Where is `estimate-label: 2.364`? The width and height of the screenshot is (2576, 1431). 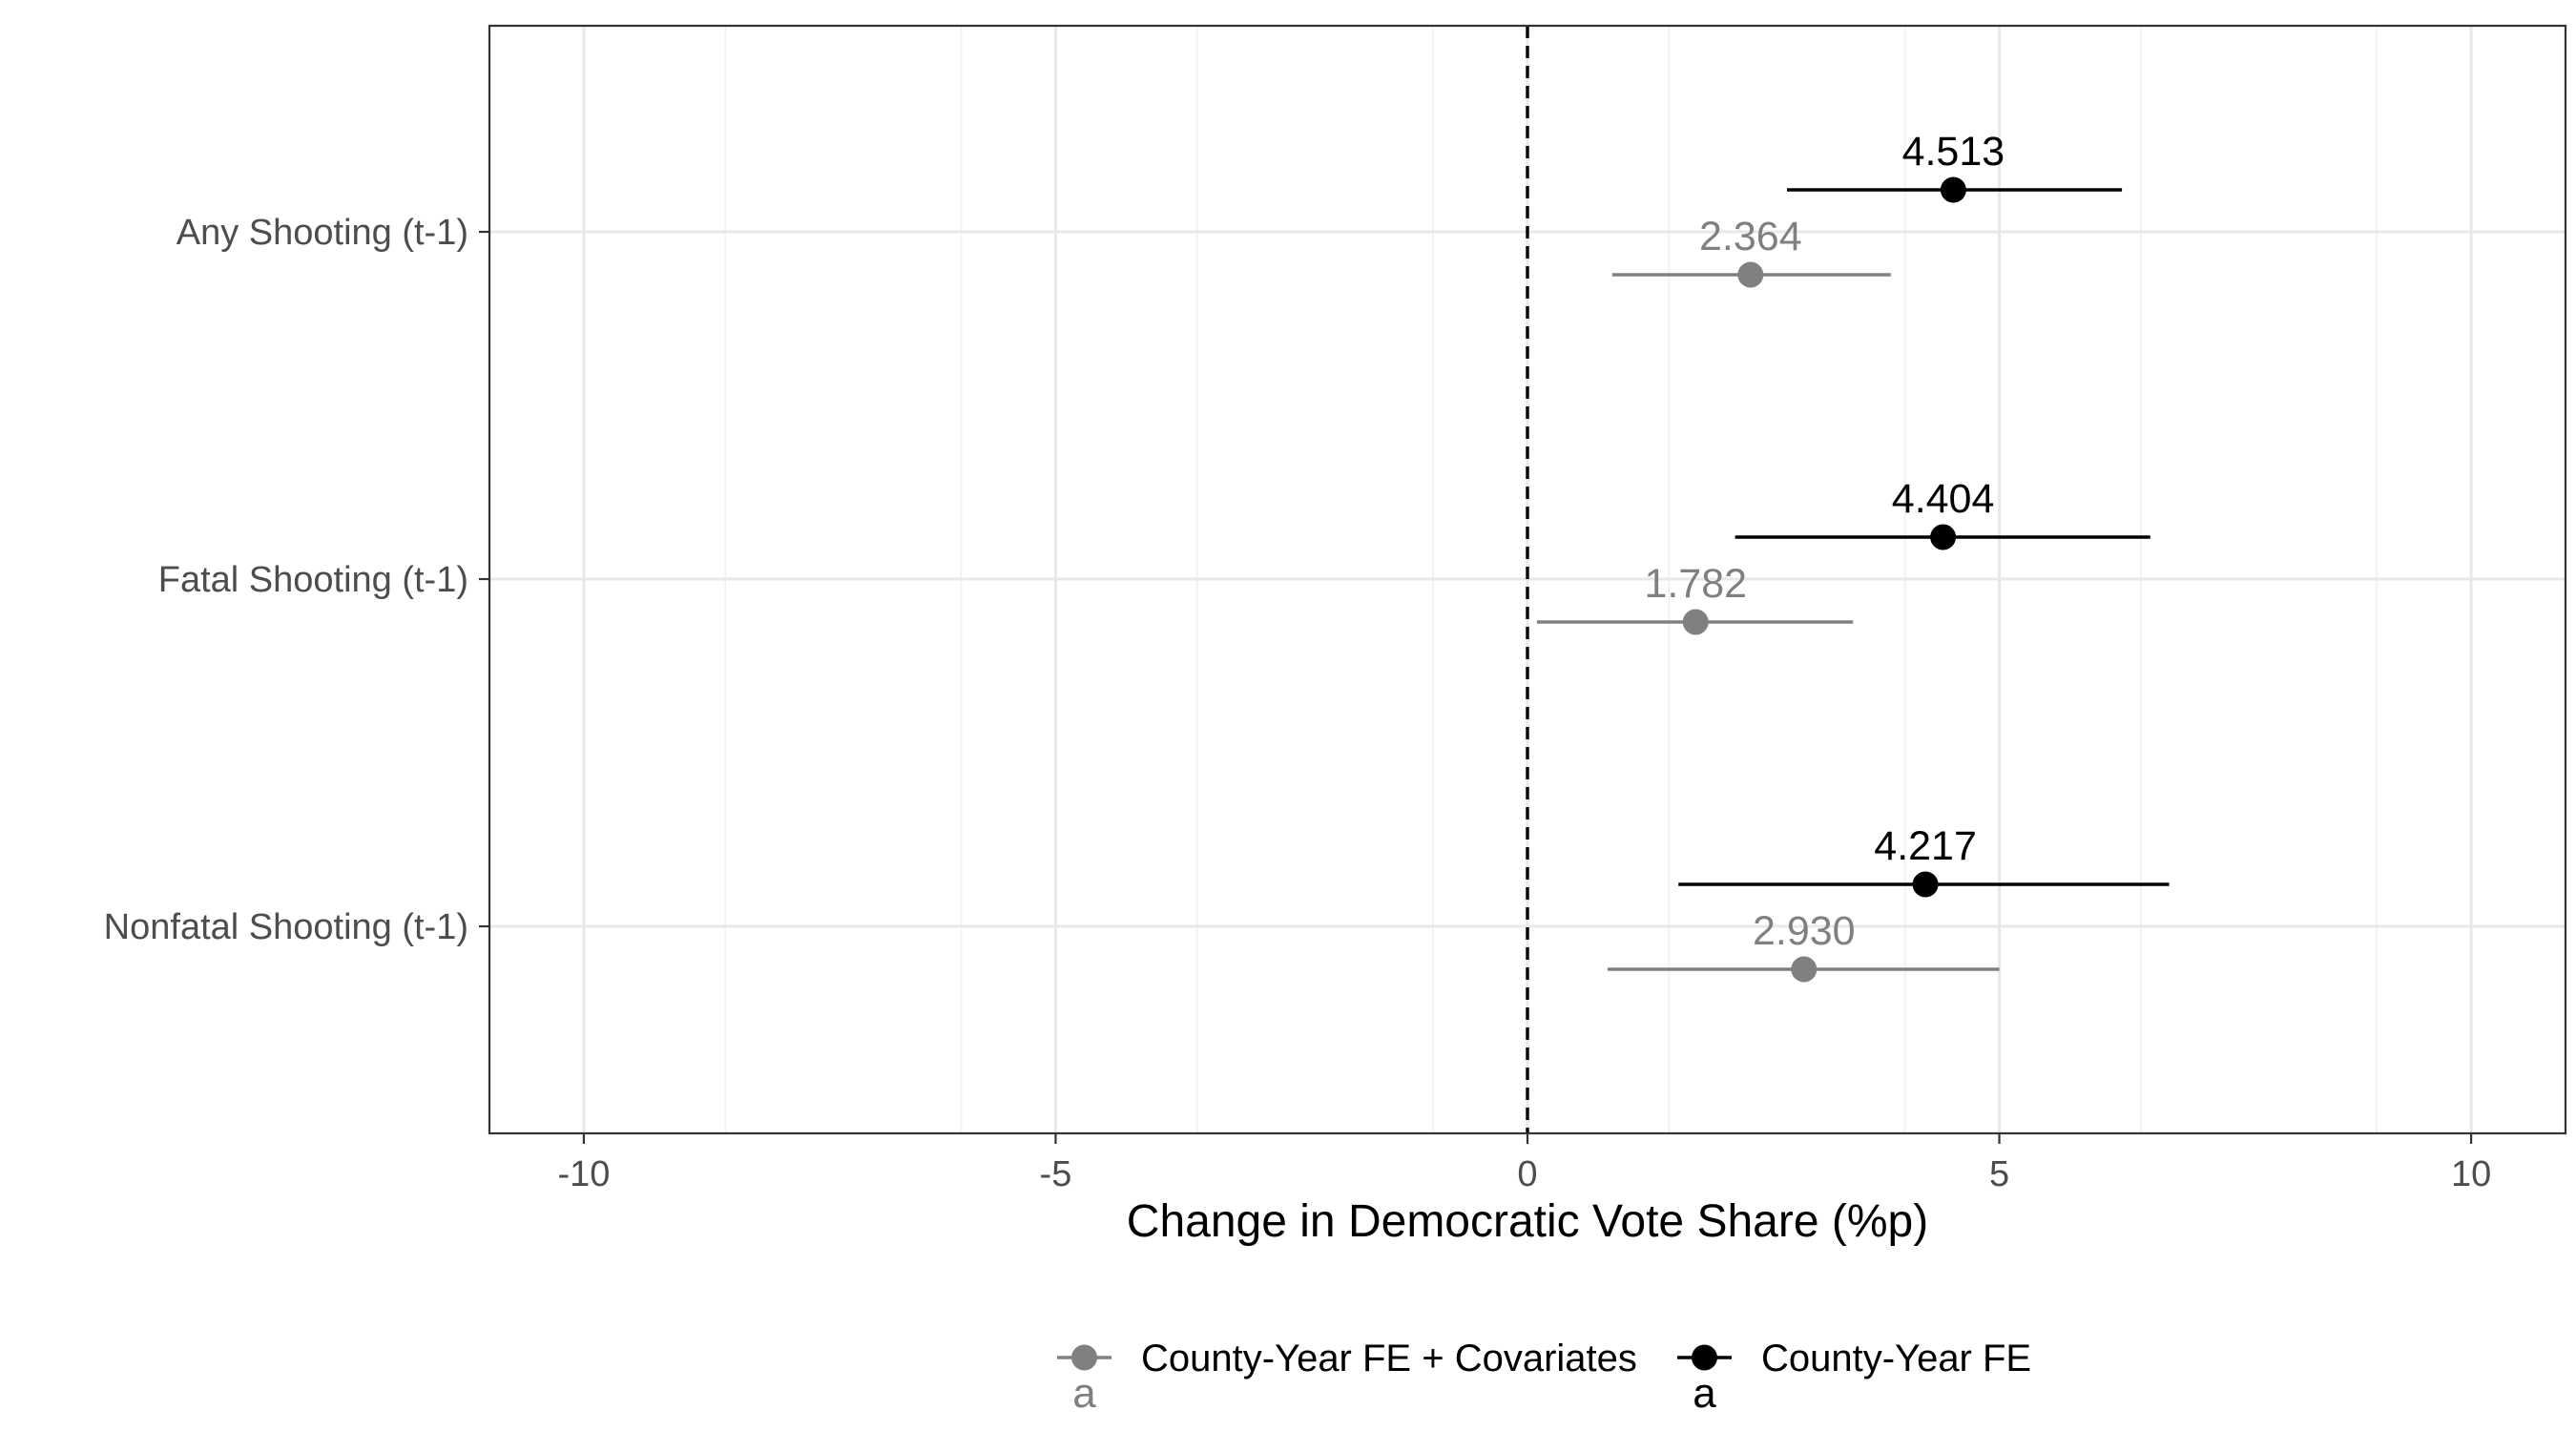 estimate-label: 2.364 is located at coordinates (1750, 236).